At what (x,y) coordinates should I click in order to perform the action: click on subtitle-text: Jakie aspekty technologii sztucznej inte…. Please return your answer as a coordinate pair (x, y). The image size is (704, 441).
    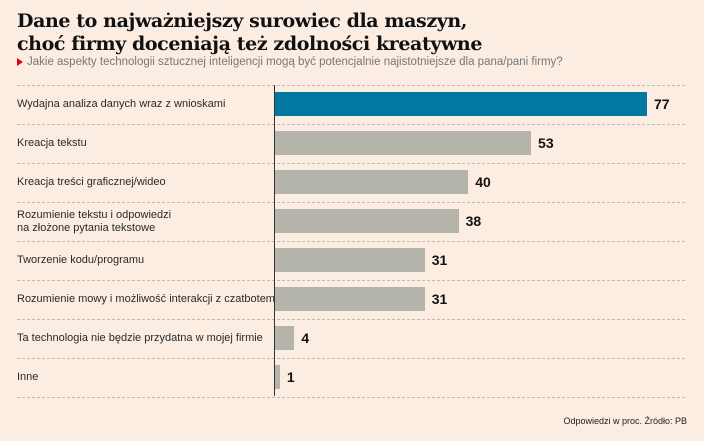
    Looking at the image, I should click on (295, 62).